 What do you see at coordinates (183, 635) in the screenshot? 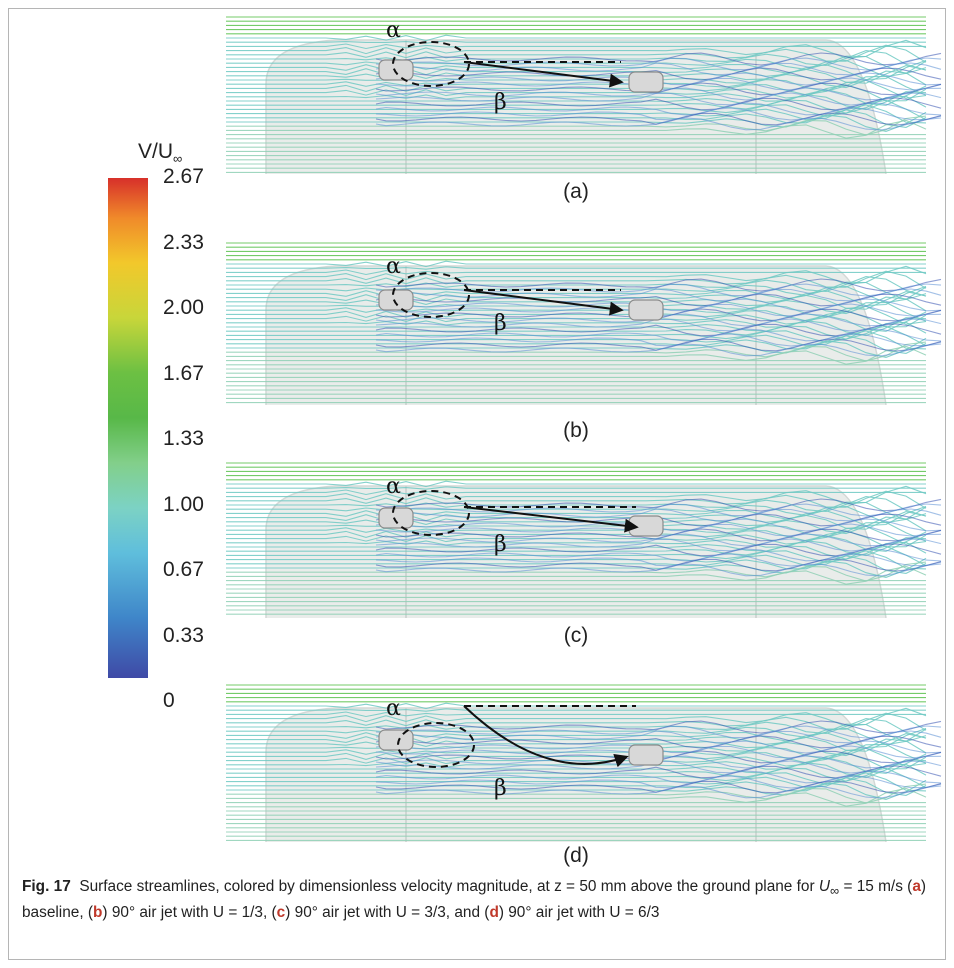
I see `colorbar-tick: 0.33` at bounding box center [183, 635].